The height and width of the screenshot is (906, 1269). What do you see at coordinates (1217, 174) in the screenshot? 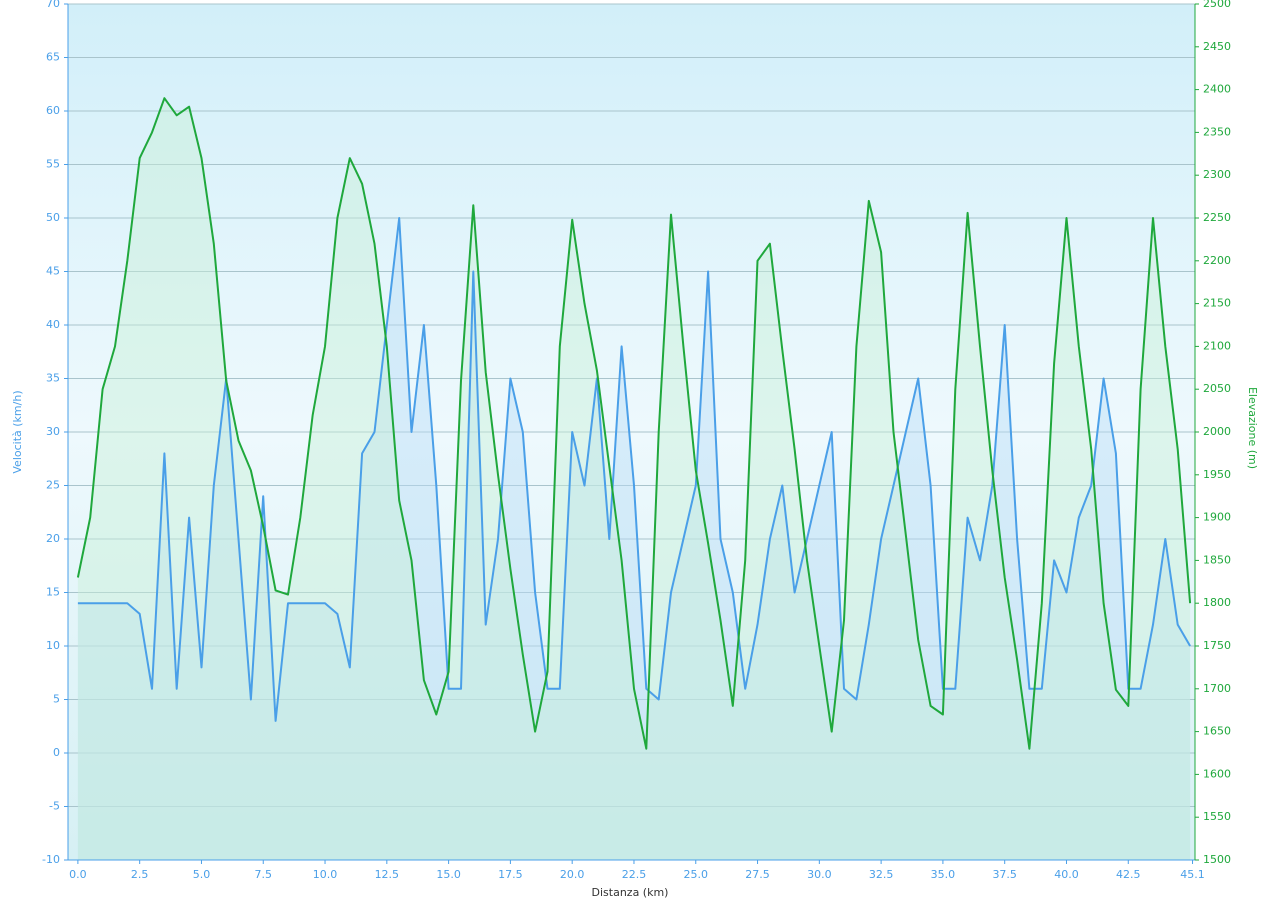
I see `y2-tick-label: 2300` at bounding box center [1217, 174].